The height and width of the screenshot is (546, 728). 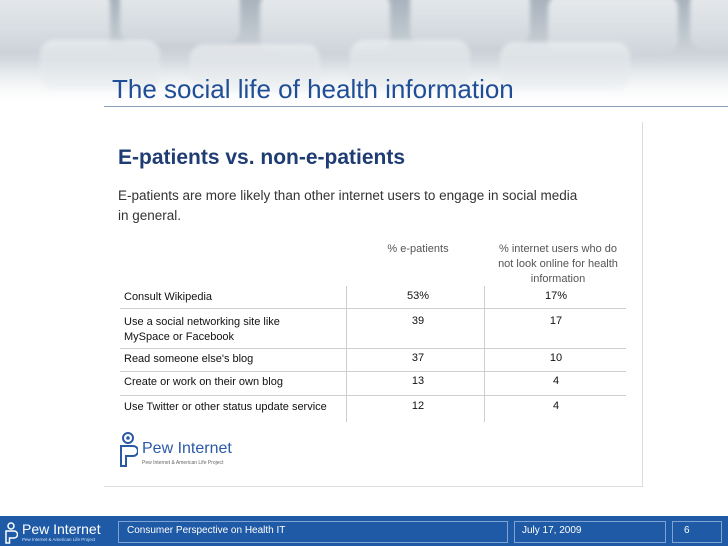 What do you see at coordinates (556, 296) in the screenshot?
I see `table-cell-others: 17%` at bounding box center [556, 296].